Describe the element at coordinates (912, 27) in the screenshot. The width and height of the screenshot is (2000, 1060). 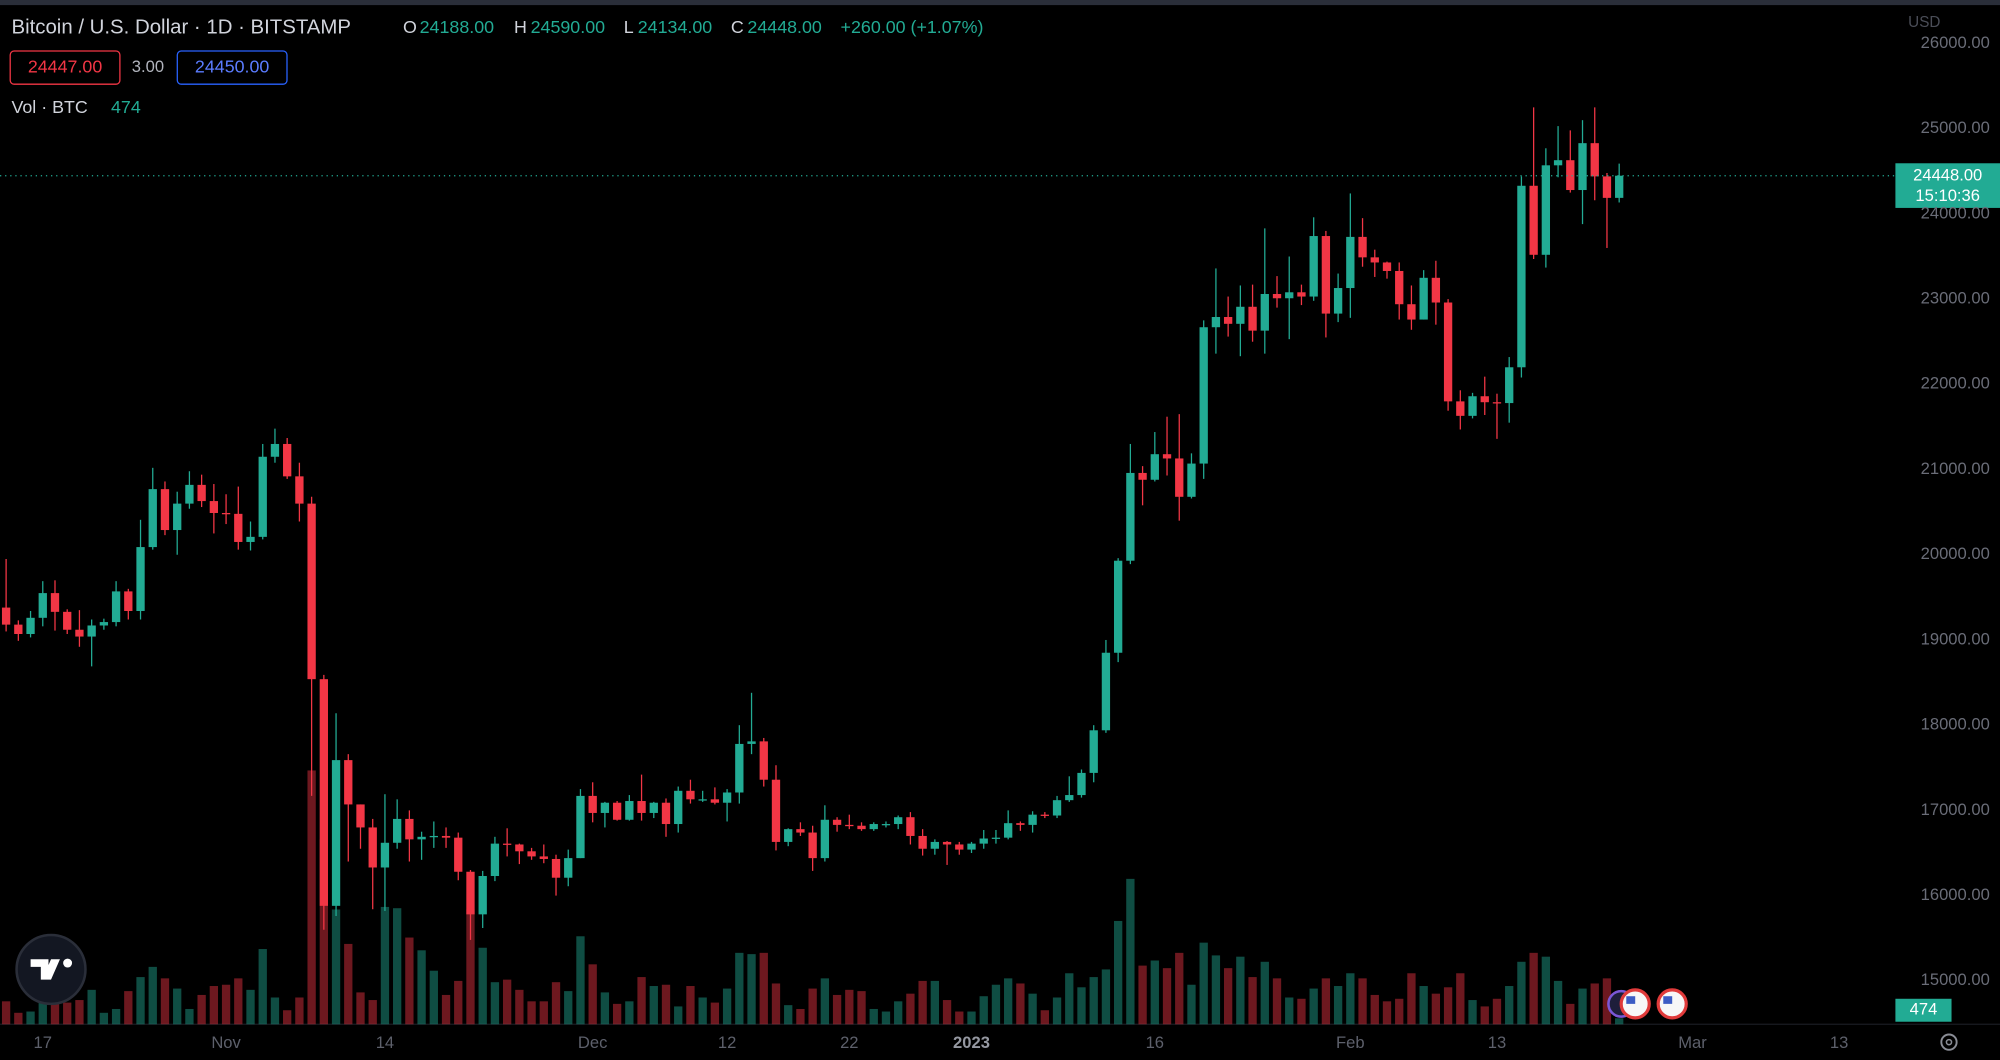
I see `change: +260.00 (+1.07%)` at that location.